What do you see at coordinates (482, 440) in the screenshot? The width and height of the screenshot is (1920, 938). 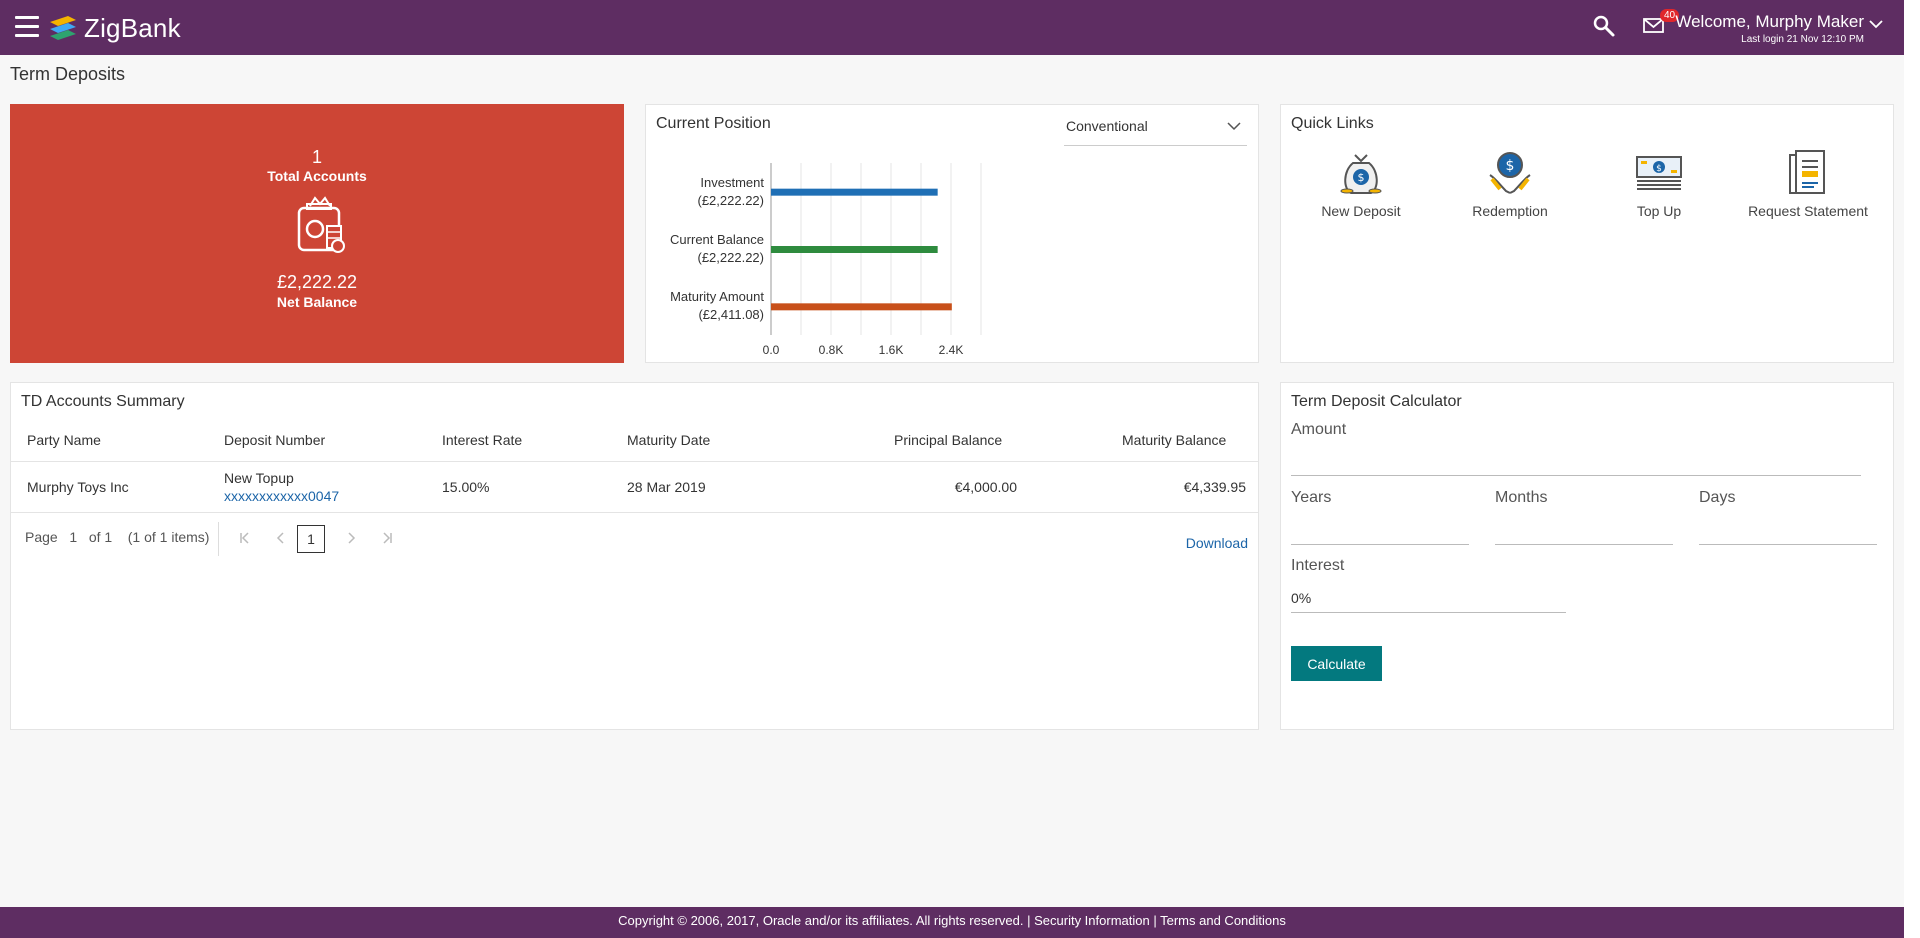 I see `column-header-interest-rate: Interest Rate` at bounding box center [482, 440].